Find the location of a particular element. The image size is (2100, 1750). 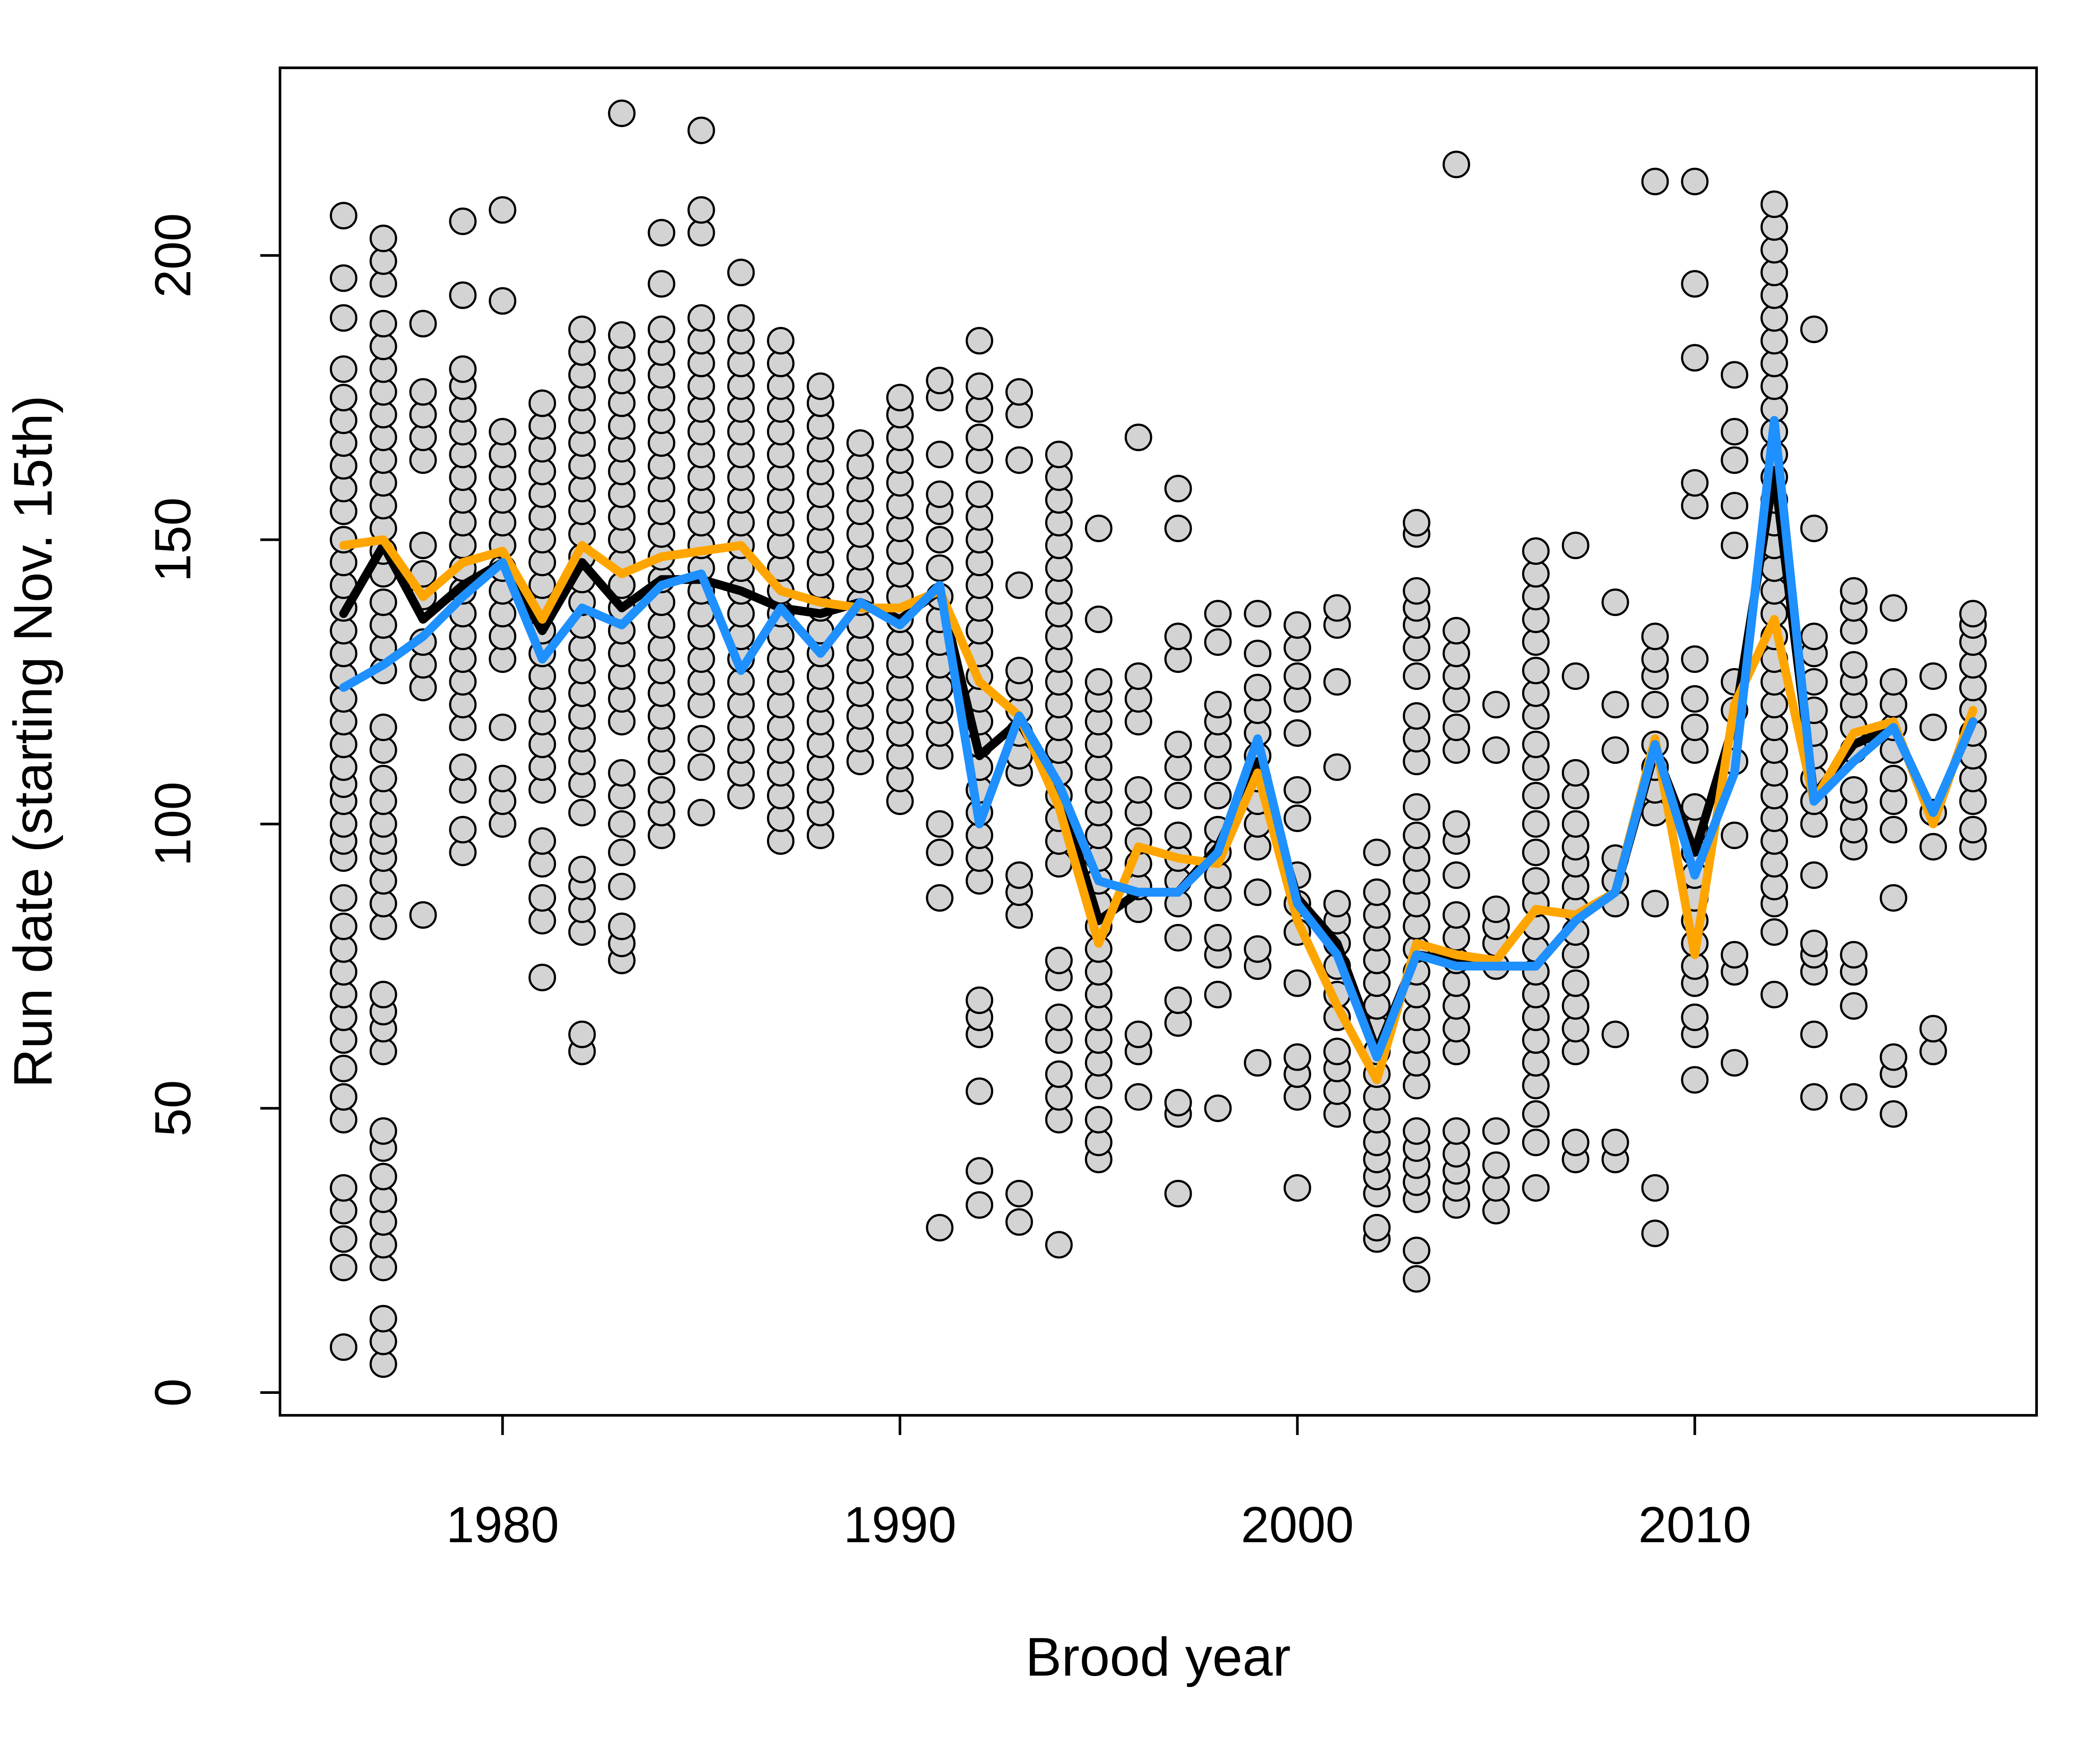

y-tick-label: 150 is located at coordinates (172, 539).